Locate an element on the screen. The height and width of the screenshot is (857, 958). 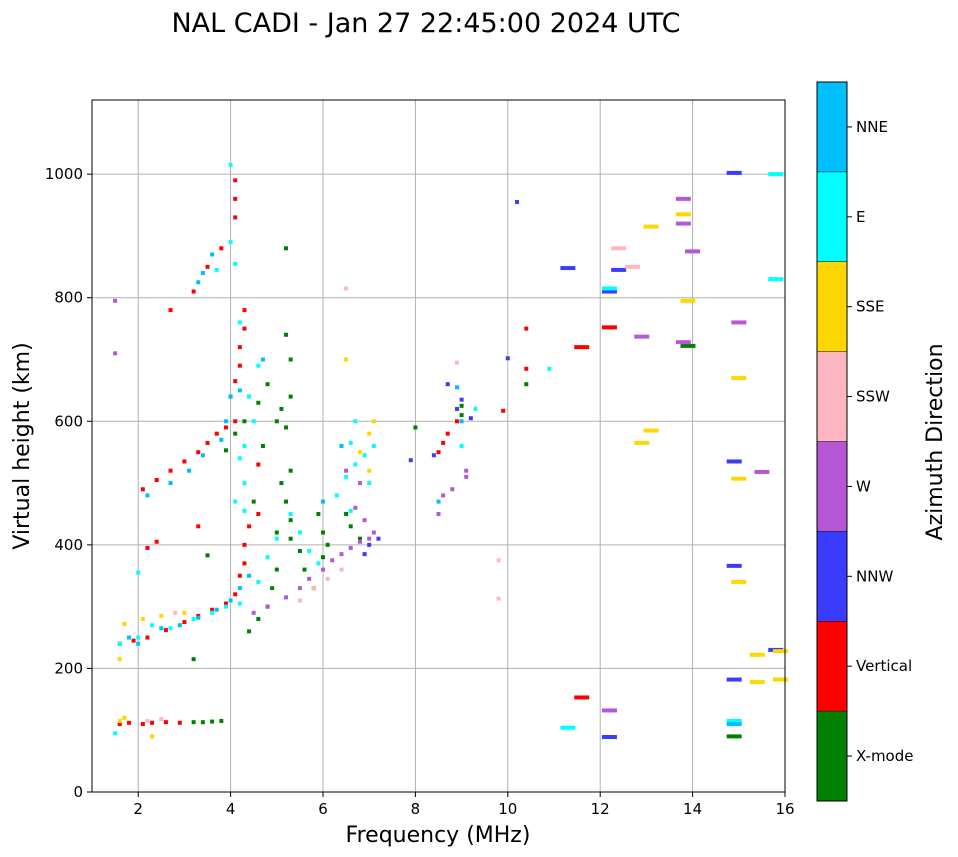
x-tick-label: 14 is located at coordinates (692, 809).